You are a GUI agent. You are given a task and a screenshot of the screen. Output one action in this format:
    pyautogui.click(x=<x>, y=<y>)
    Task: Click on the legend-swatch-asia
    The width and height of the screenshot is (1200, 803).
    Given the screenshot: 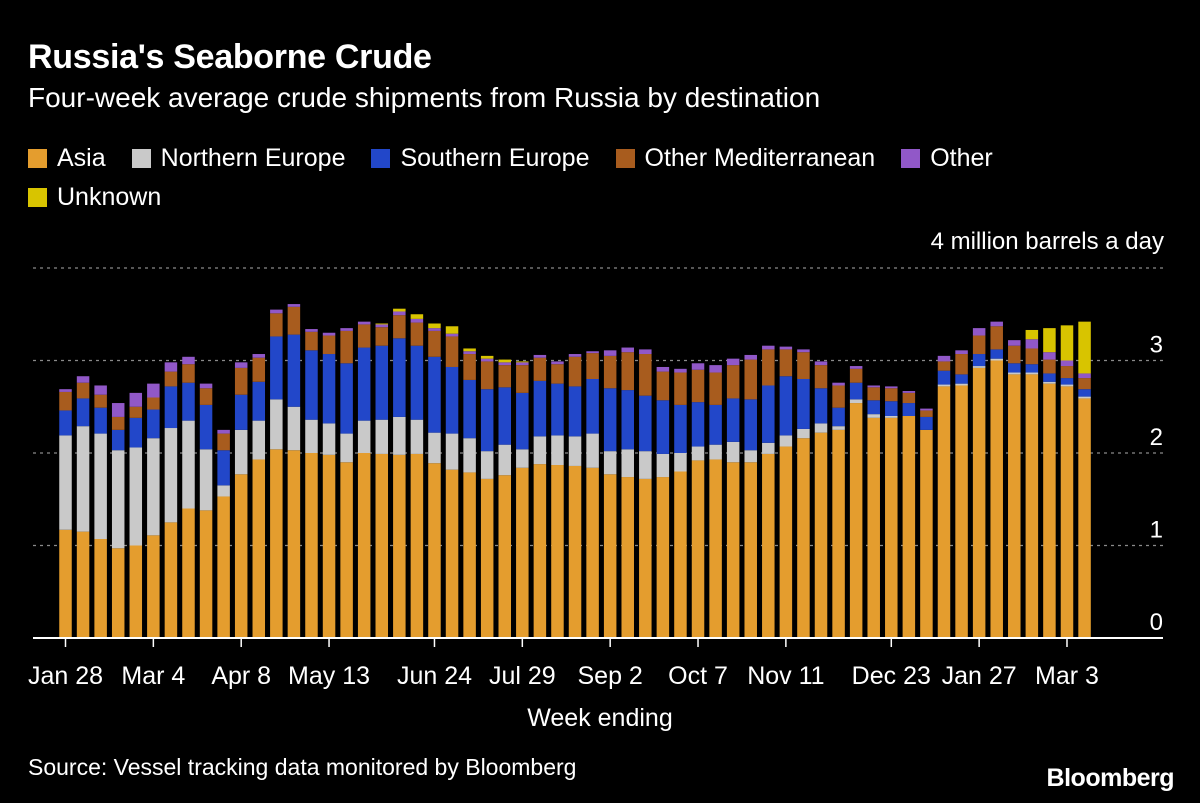 What is the action you would take?
    pyautogui.click(x=37, y=158)
    